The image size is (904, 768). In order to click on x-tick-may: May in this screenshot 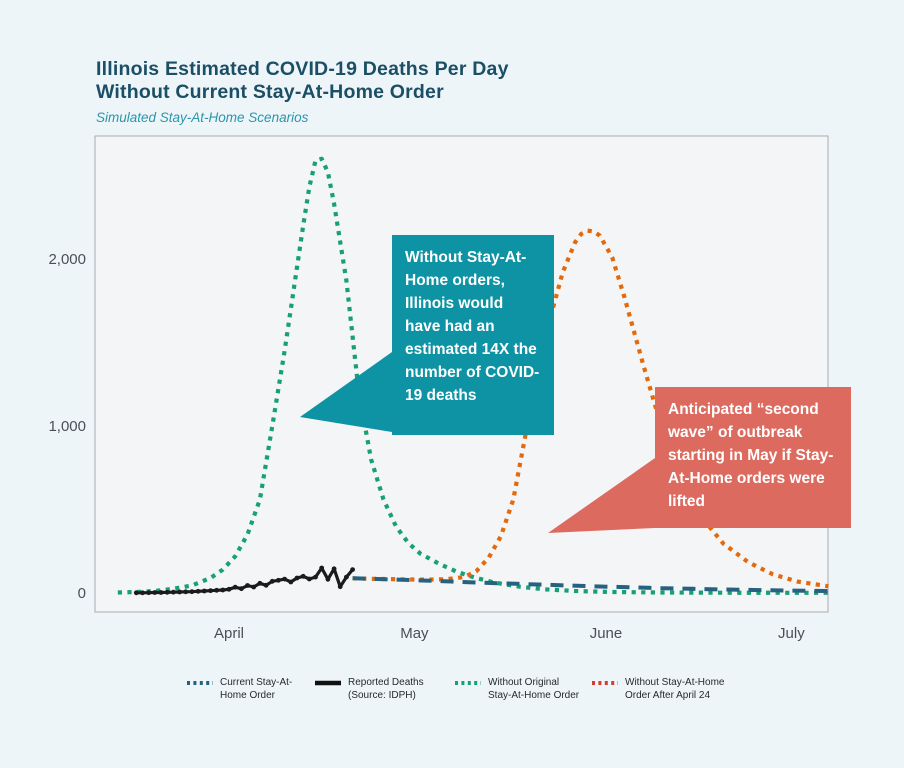, I will do `click(414, 633)`.